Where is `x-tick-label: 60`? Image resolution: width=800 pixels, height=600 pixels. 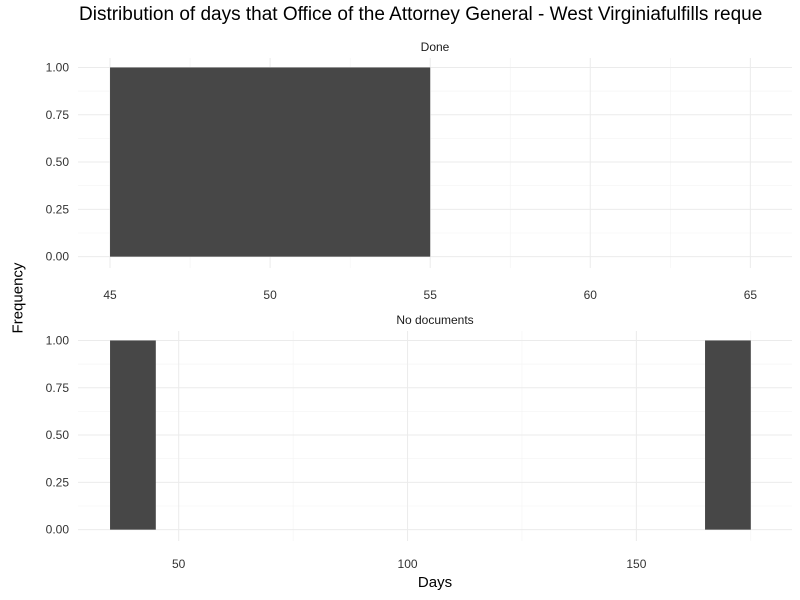 x-tick-label: 60 is located at coordinates (591, 295).